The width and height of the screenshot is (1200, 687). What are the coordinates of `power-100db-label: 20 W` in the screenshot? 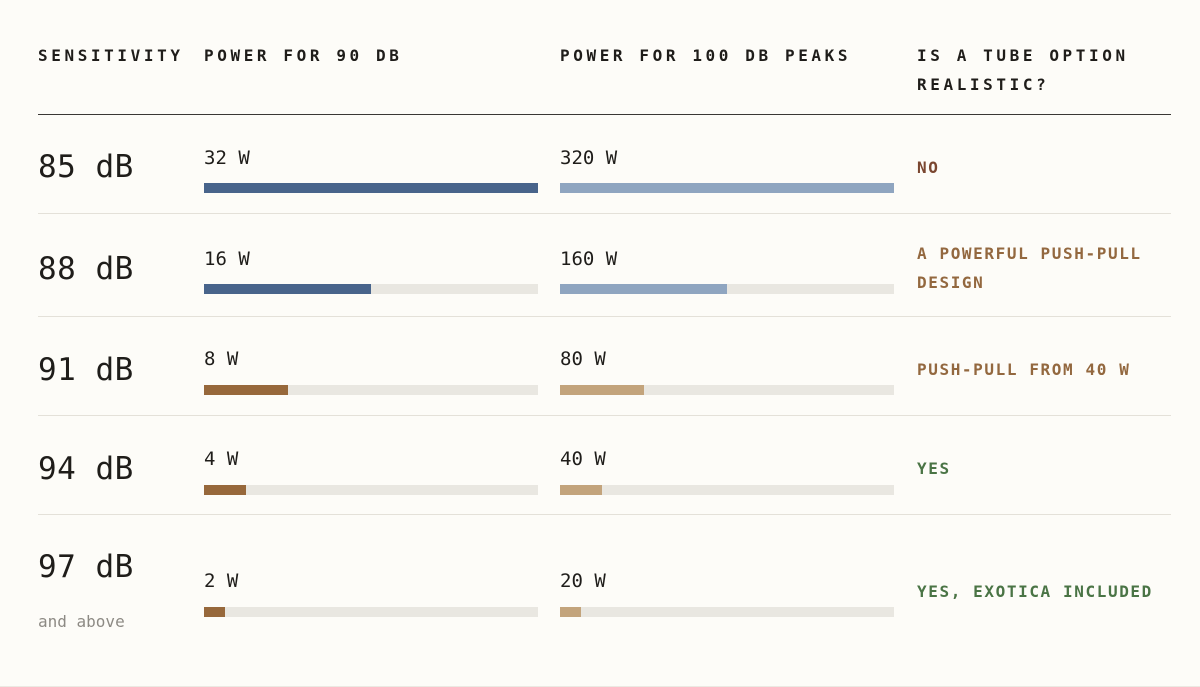 It's located at (583, 581).